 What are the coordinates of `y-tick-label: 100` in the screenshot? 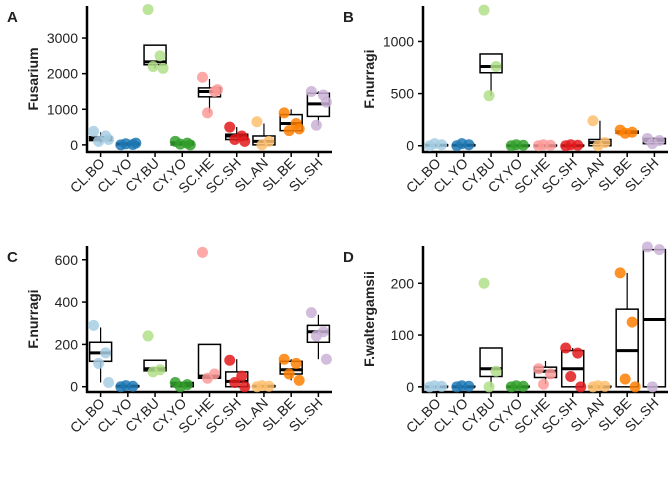 It's located at (403, 335).